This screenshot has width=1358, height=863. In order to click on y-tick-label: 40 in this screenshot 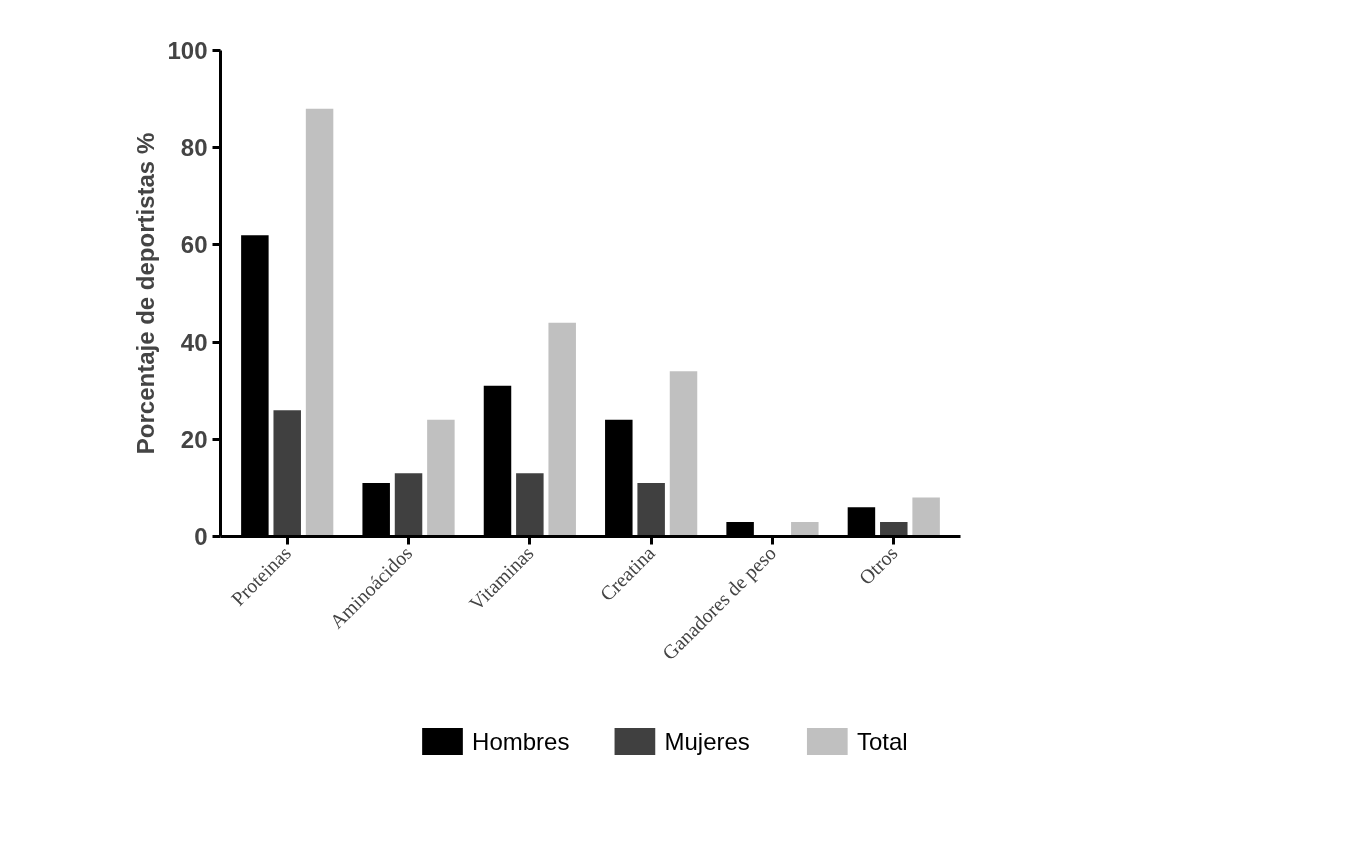, I will do `click(194, 342)`.